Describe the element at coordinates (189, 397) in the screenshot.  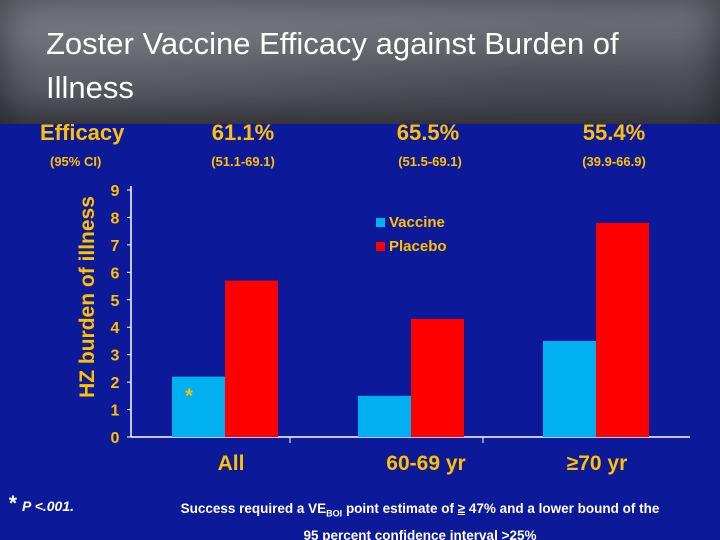
I see `significance-asterisk: *` at that location.